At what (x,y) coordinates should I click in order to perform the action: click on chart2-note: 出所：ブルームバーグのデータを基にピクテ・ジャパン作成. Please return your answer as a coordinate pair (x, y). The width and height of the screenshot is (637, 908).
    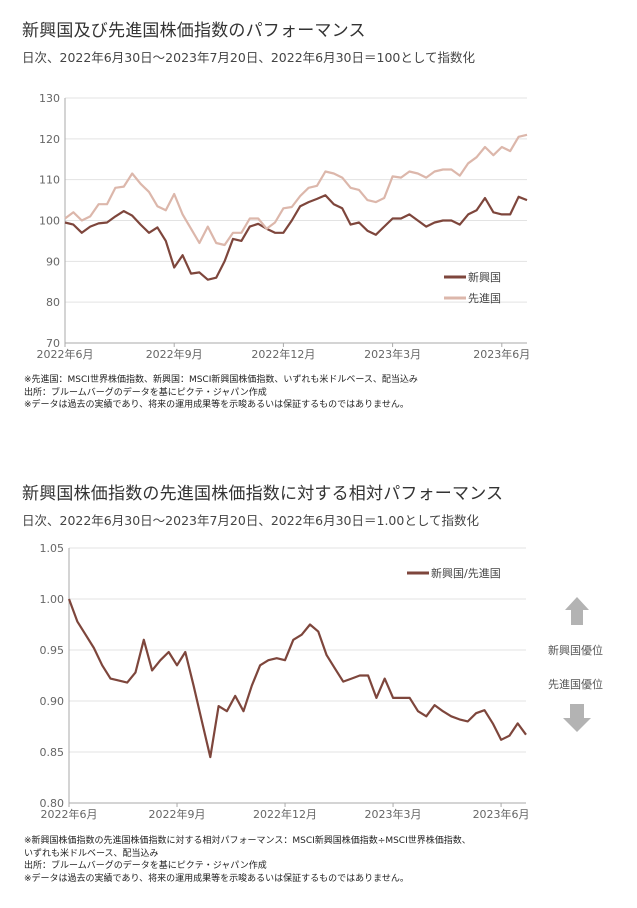
    Looking at the image, I should click on (145, 866).